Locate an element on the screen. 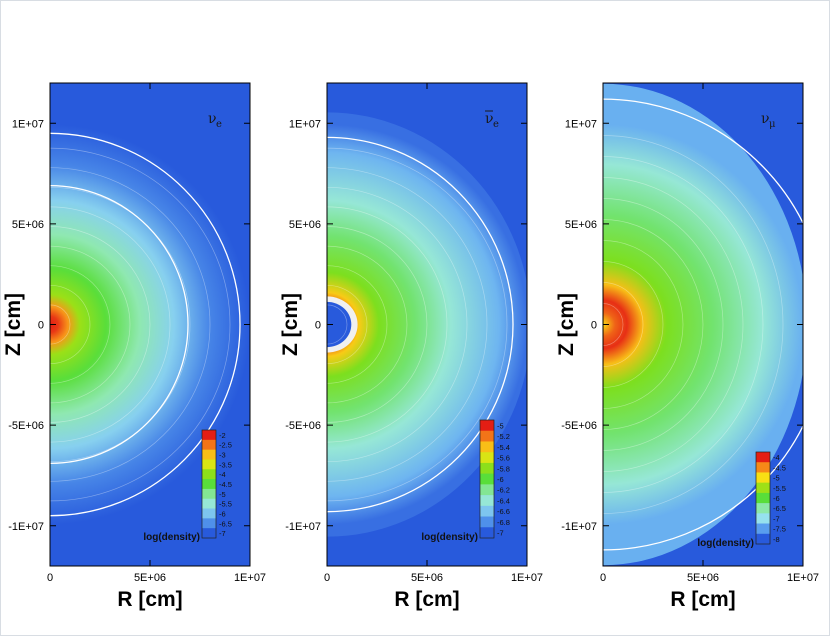  colorbar-tick-label: -7 is located at coordinates (500, 533).